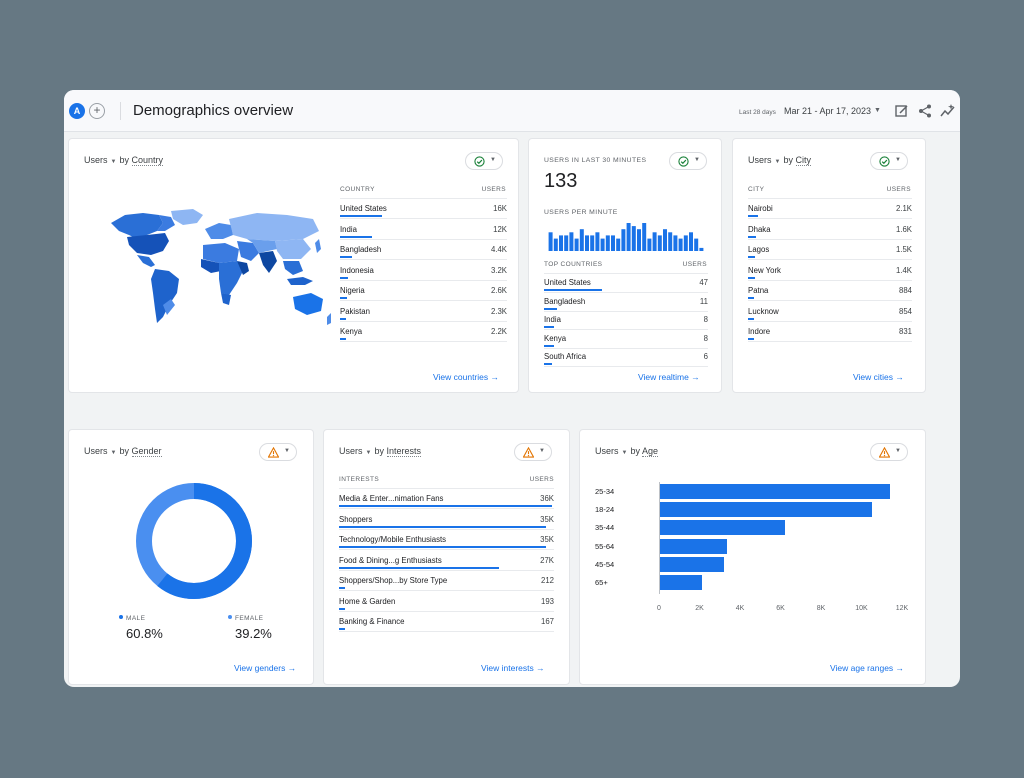 This screenshot has width=1024, height=778. What do you see at coordinates (260, 668) in the screenshot?
I see `view-genders-label: View genders` at bounding box center [260, 668].